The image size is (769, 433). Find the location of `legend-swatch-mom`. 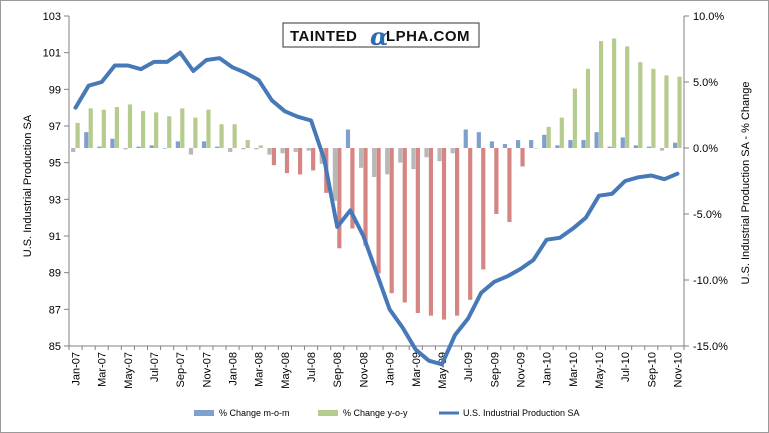

legend-swatch-mom is located at coordinates (204, 413).